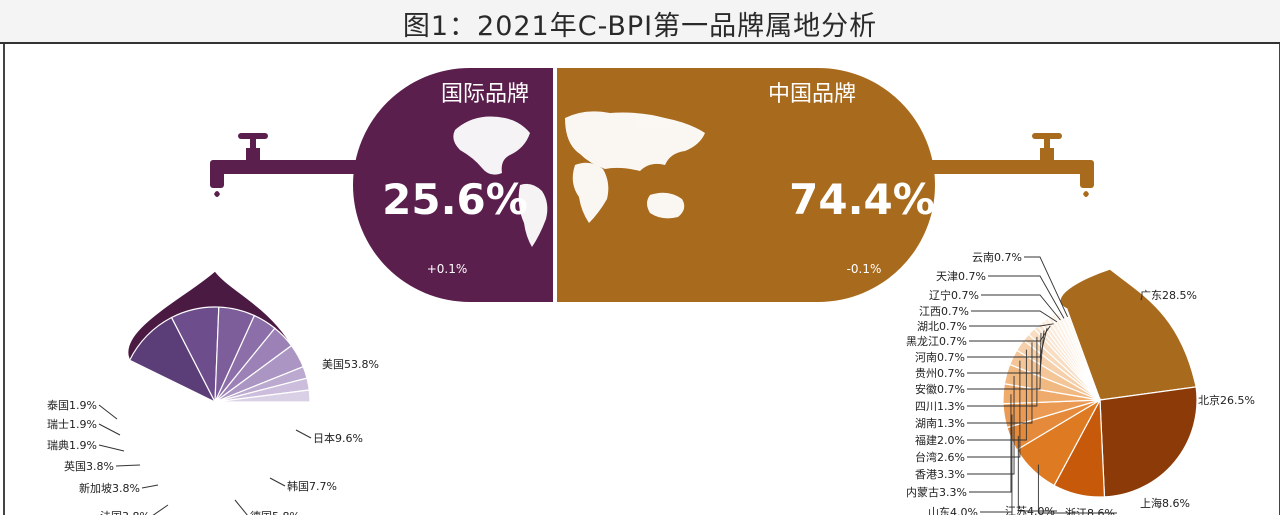  I want to click on pie-label-福建: 福建2.0%, so click(940, 440).